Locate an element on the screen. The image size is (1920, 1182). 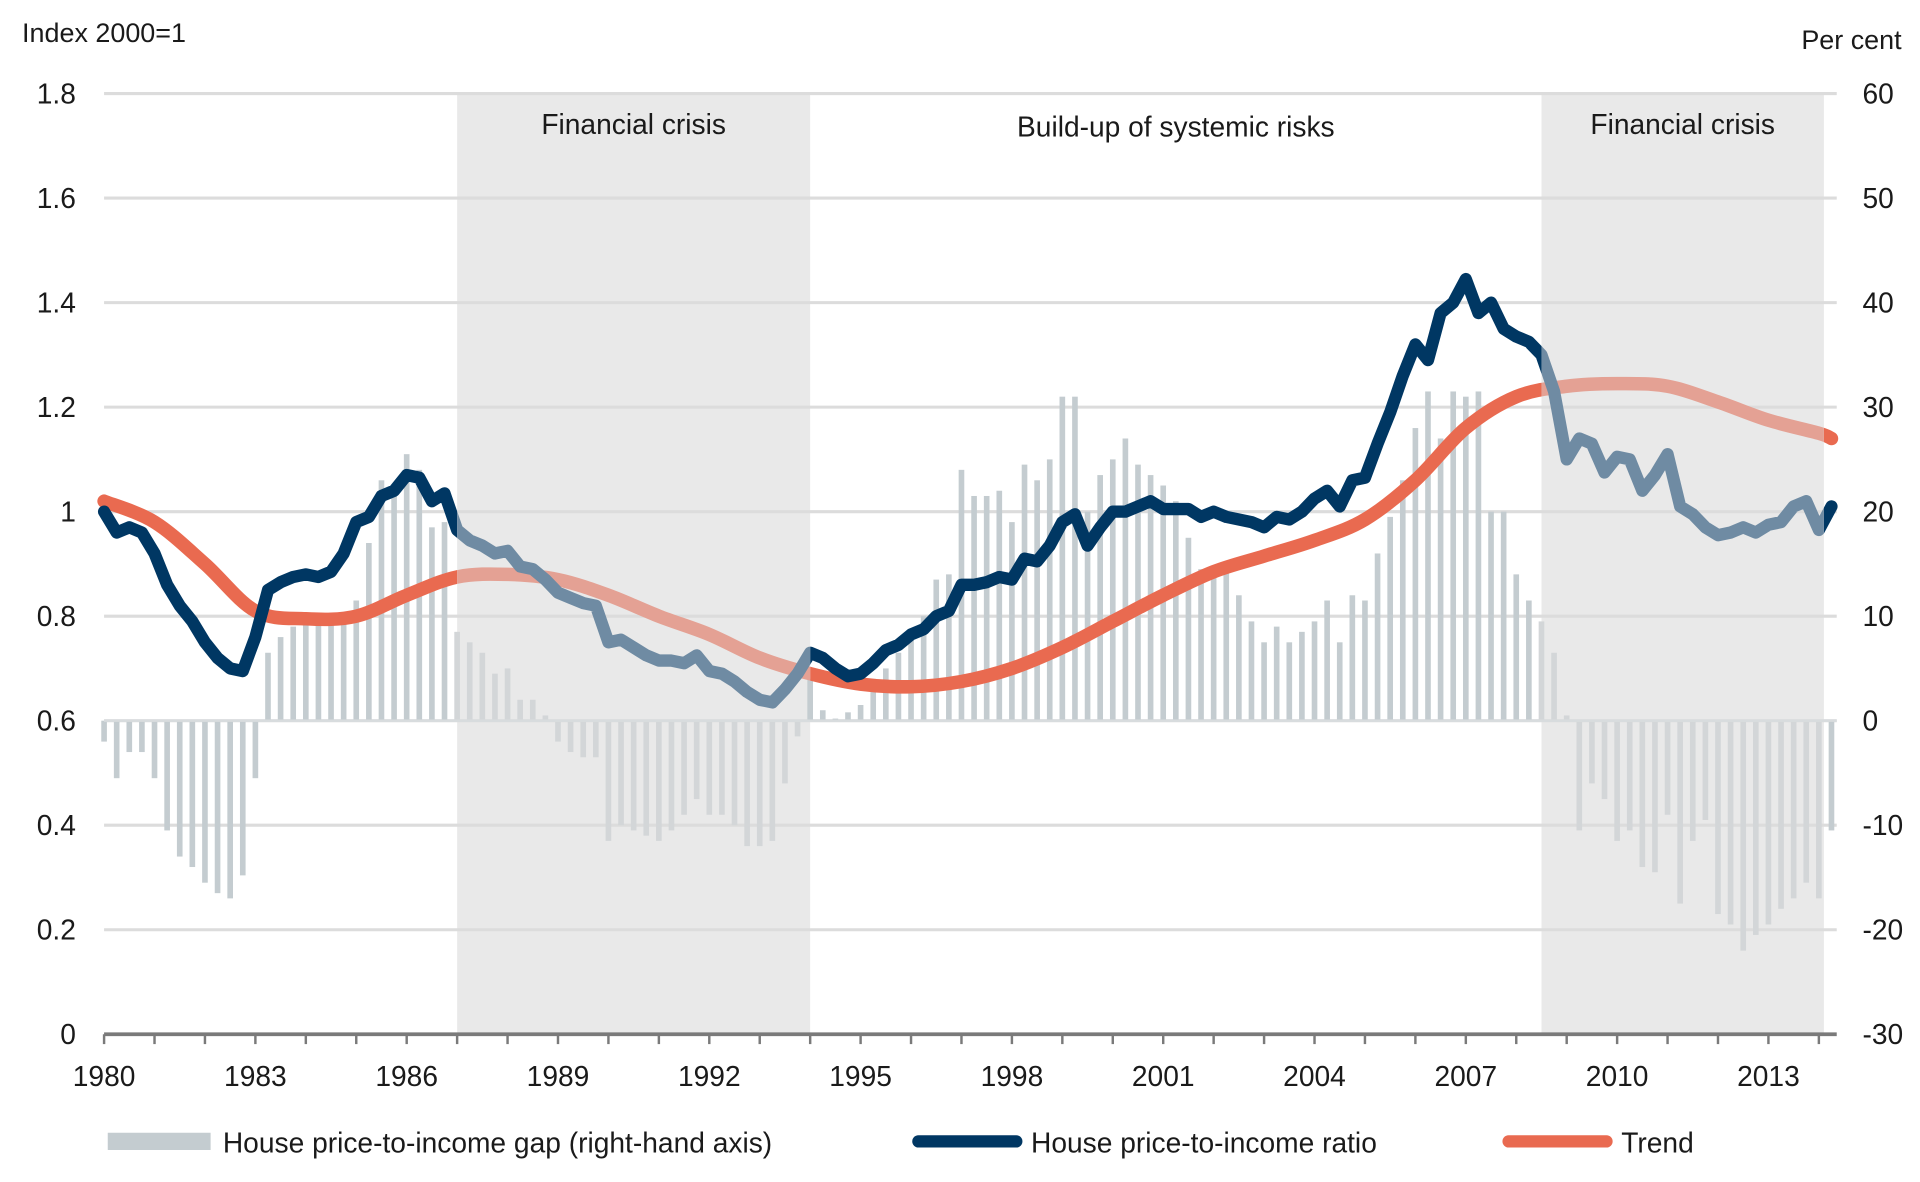
right-tick-label: -30 is located at coordinates (1882, 1034).